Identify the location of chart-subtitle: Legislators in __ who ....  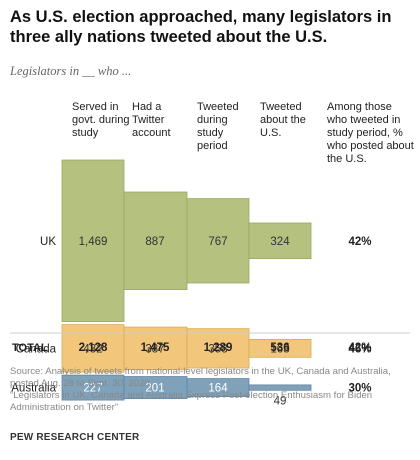
(71, 71).